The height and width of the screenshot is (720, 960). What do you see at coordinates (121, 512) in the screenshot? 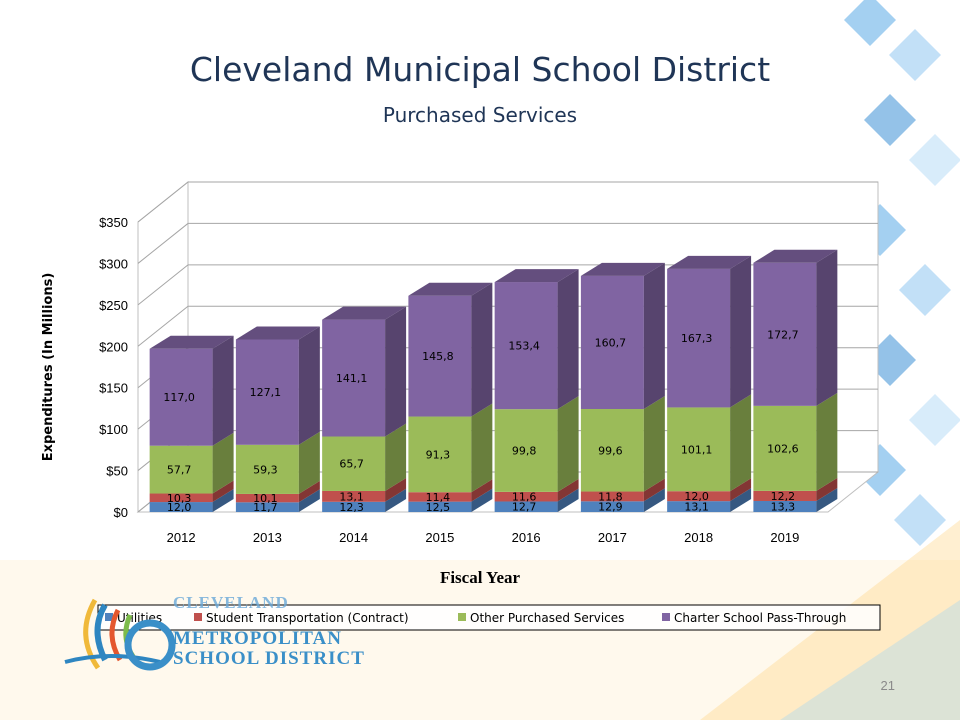
I see `y-tick-label: $0` at bounding box center [121, 512].